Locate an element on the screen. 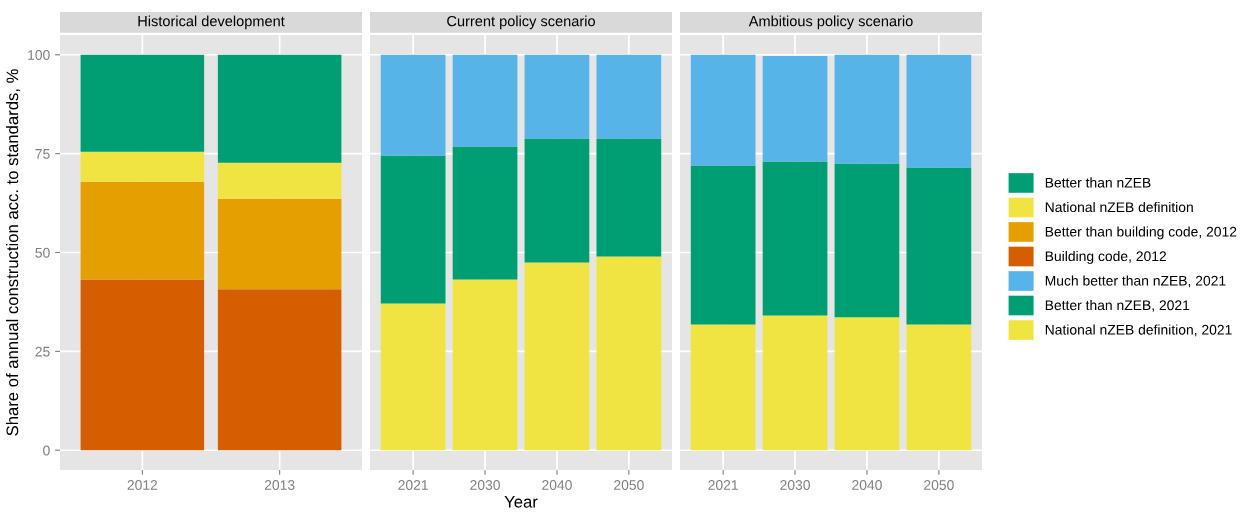  y-tick-label: 50 is located at coordinates (42, 252).